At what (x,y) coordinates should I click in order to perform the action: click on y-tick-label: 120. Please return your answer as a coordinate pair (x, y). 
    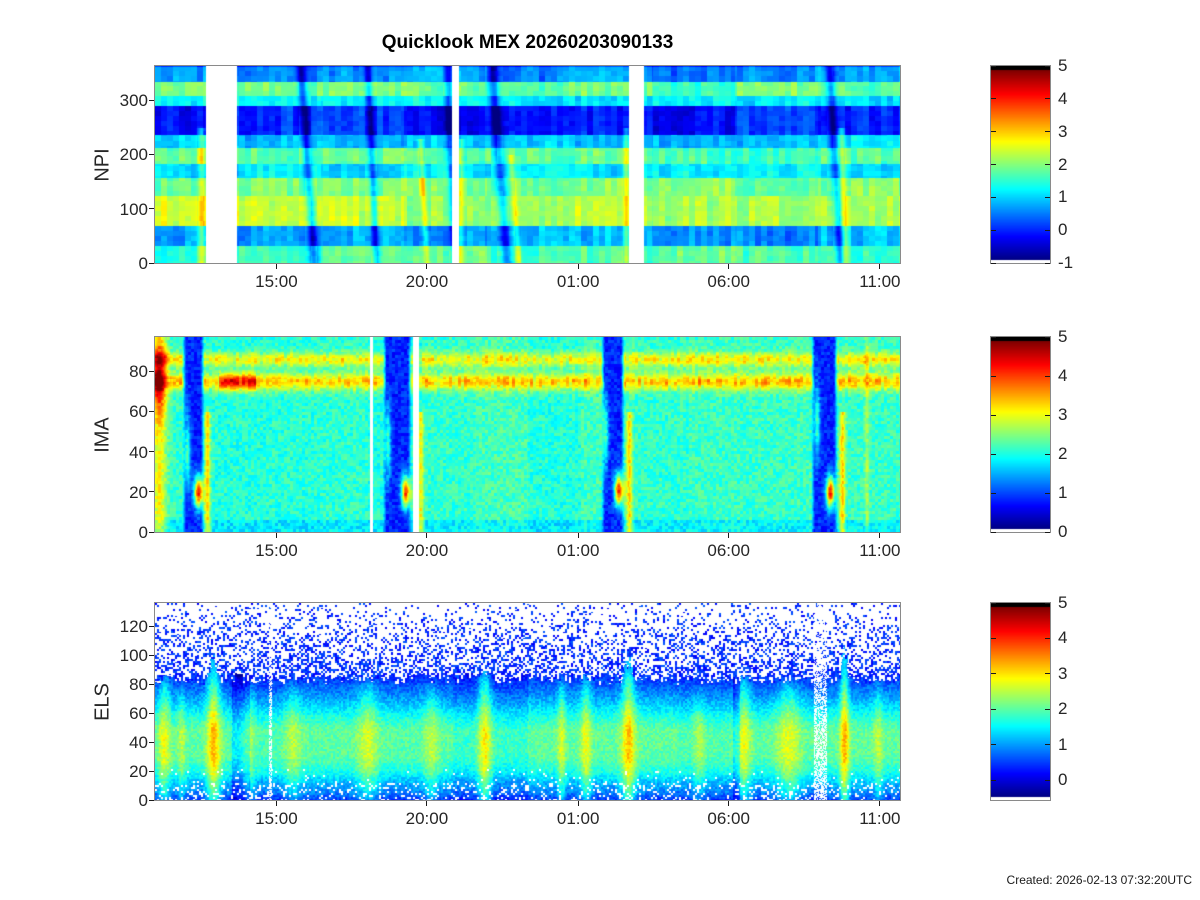
    Looking at the image, I should click on (133, 627).